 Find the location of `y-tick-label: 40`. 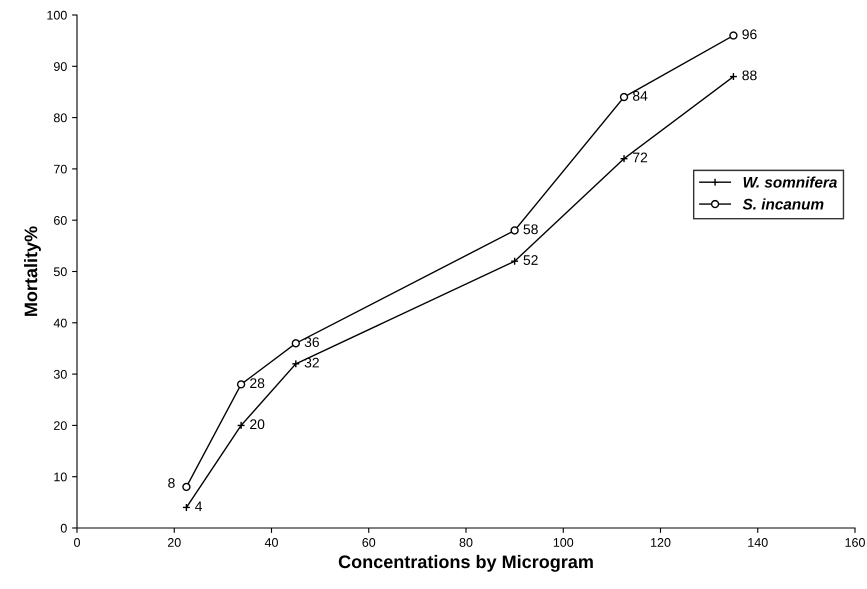

y-tick-label: 40 is located at coordinates (60, 323).